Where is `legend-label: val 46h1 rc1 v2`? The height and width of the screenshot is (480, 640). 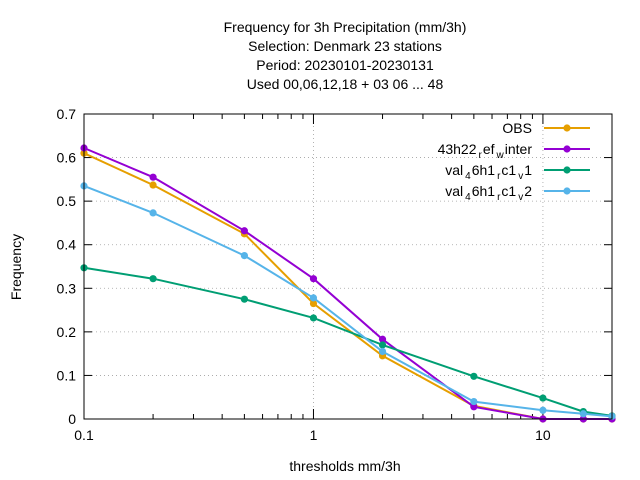 legend-label: val 46h1 rc1 v2 is located at coordinates (488, 193).